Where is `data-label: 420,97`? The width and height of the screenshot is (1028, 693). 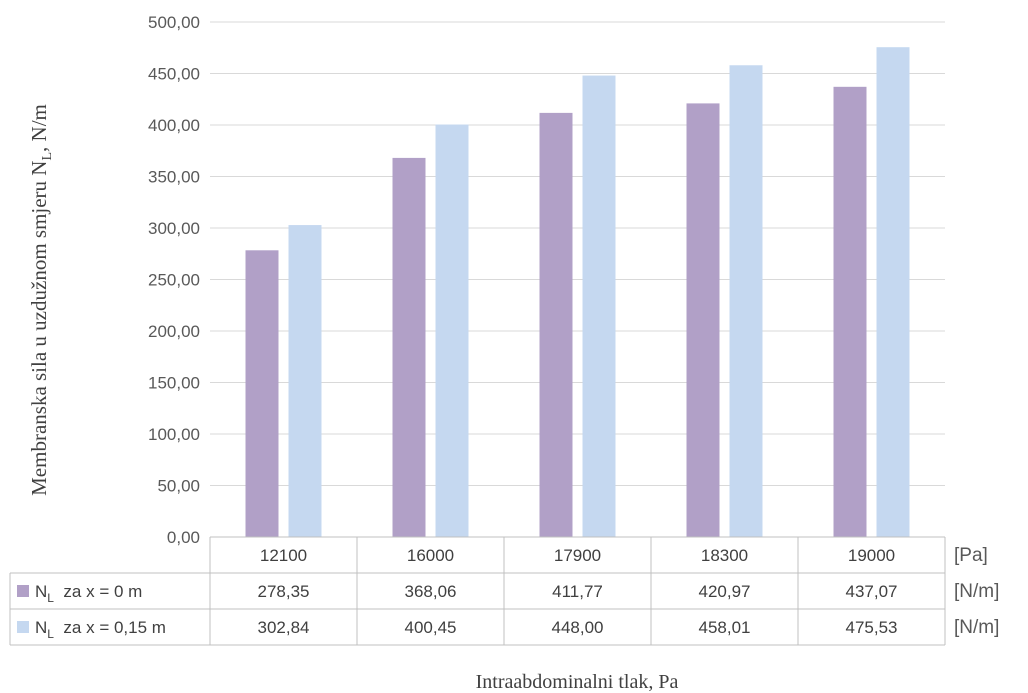 data-label: 420,97 is located at coordinates (725, 591).